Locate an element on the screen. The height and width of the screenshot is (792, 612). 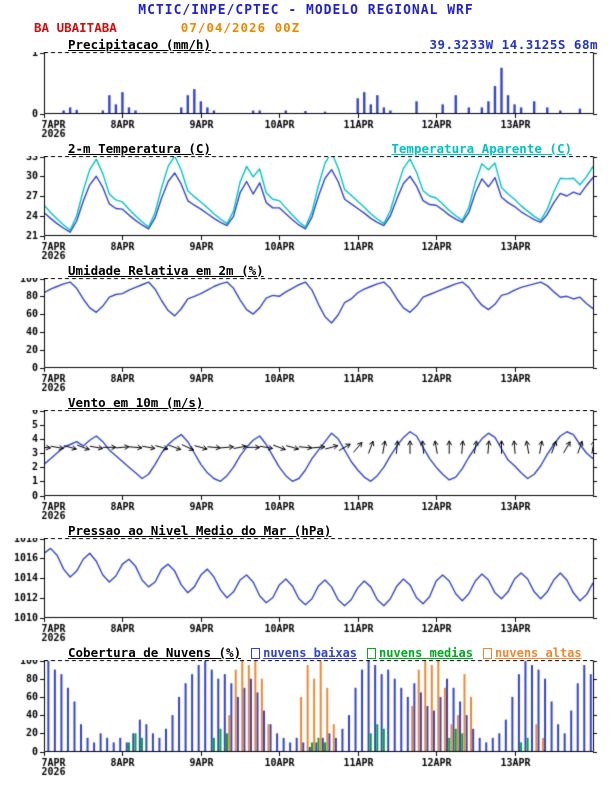
pressure-title: Pressao ao Nivel Medio do Mar (hPa) is located at coordinates (200, 530).